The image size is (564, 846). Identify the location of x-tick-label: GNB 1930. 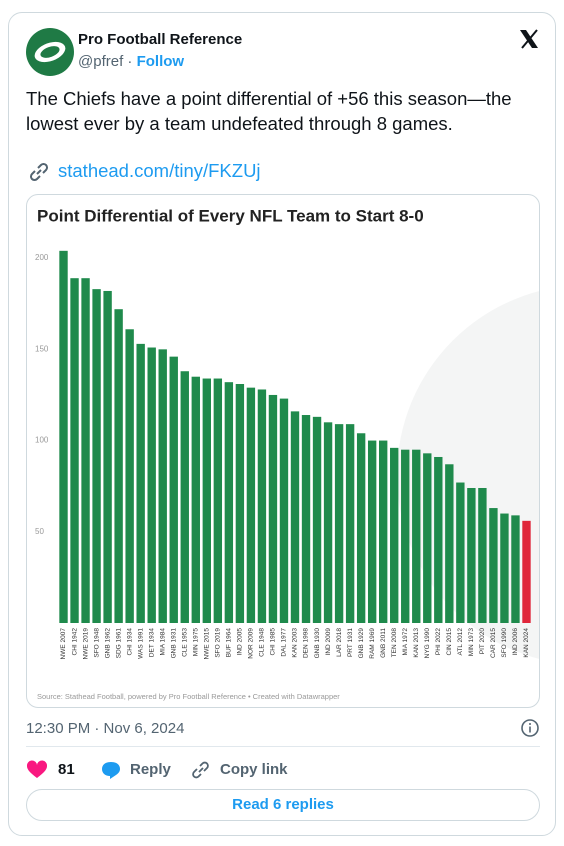
(317, 643).